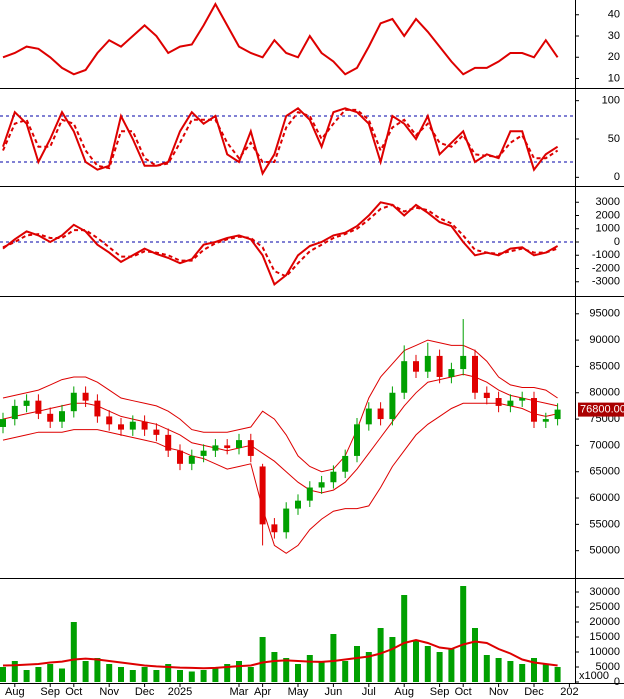 This screenshot has width=624, height=699. What do you see at coordinates (611, 101) in the screenshot?
I see `y-tick-label: 100` at bounding box center [611, 101].